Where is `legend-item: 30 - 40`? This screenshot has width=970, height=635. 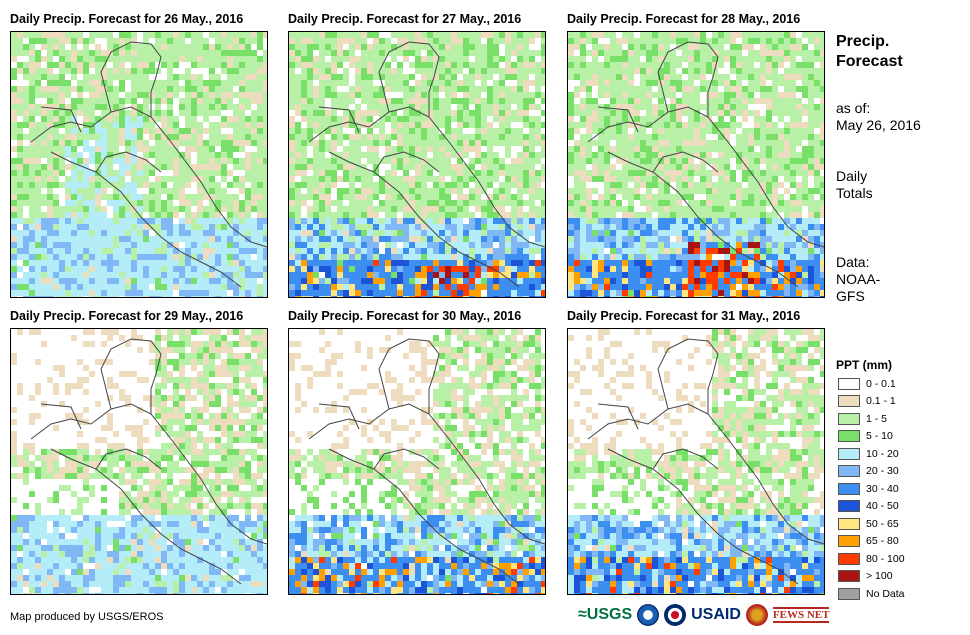
legend-item: 30 - 40 is located at coordinates (868, 488).